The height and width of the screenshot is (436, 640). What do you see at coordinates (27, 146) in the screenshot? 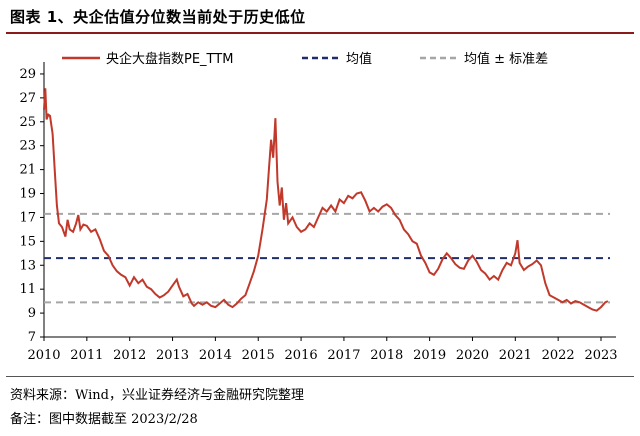
I see `y-tick-label: 23` at bounding box center [27, 146].